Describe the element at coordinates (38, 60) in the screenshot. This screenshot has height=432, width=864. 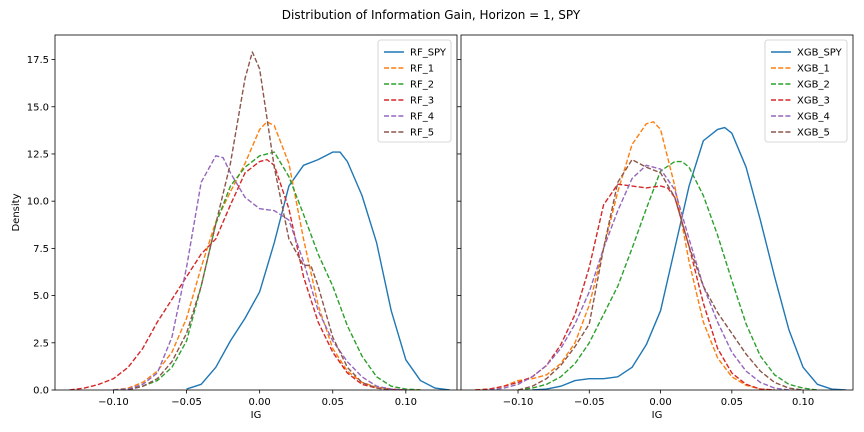
I see `left-y-tick-label: 17.5` at that location.